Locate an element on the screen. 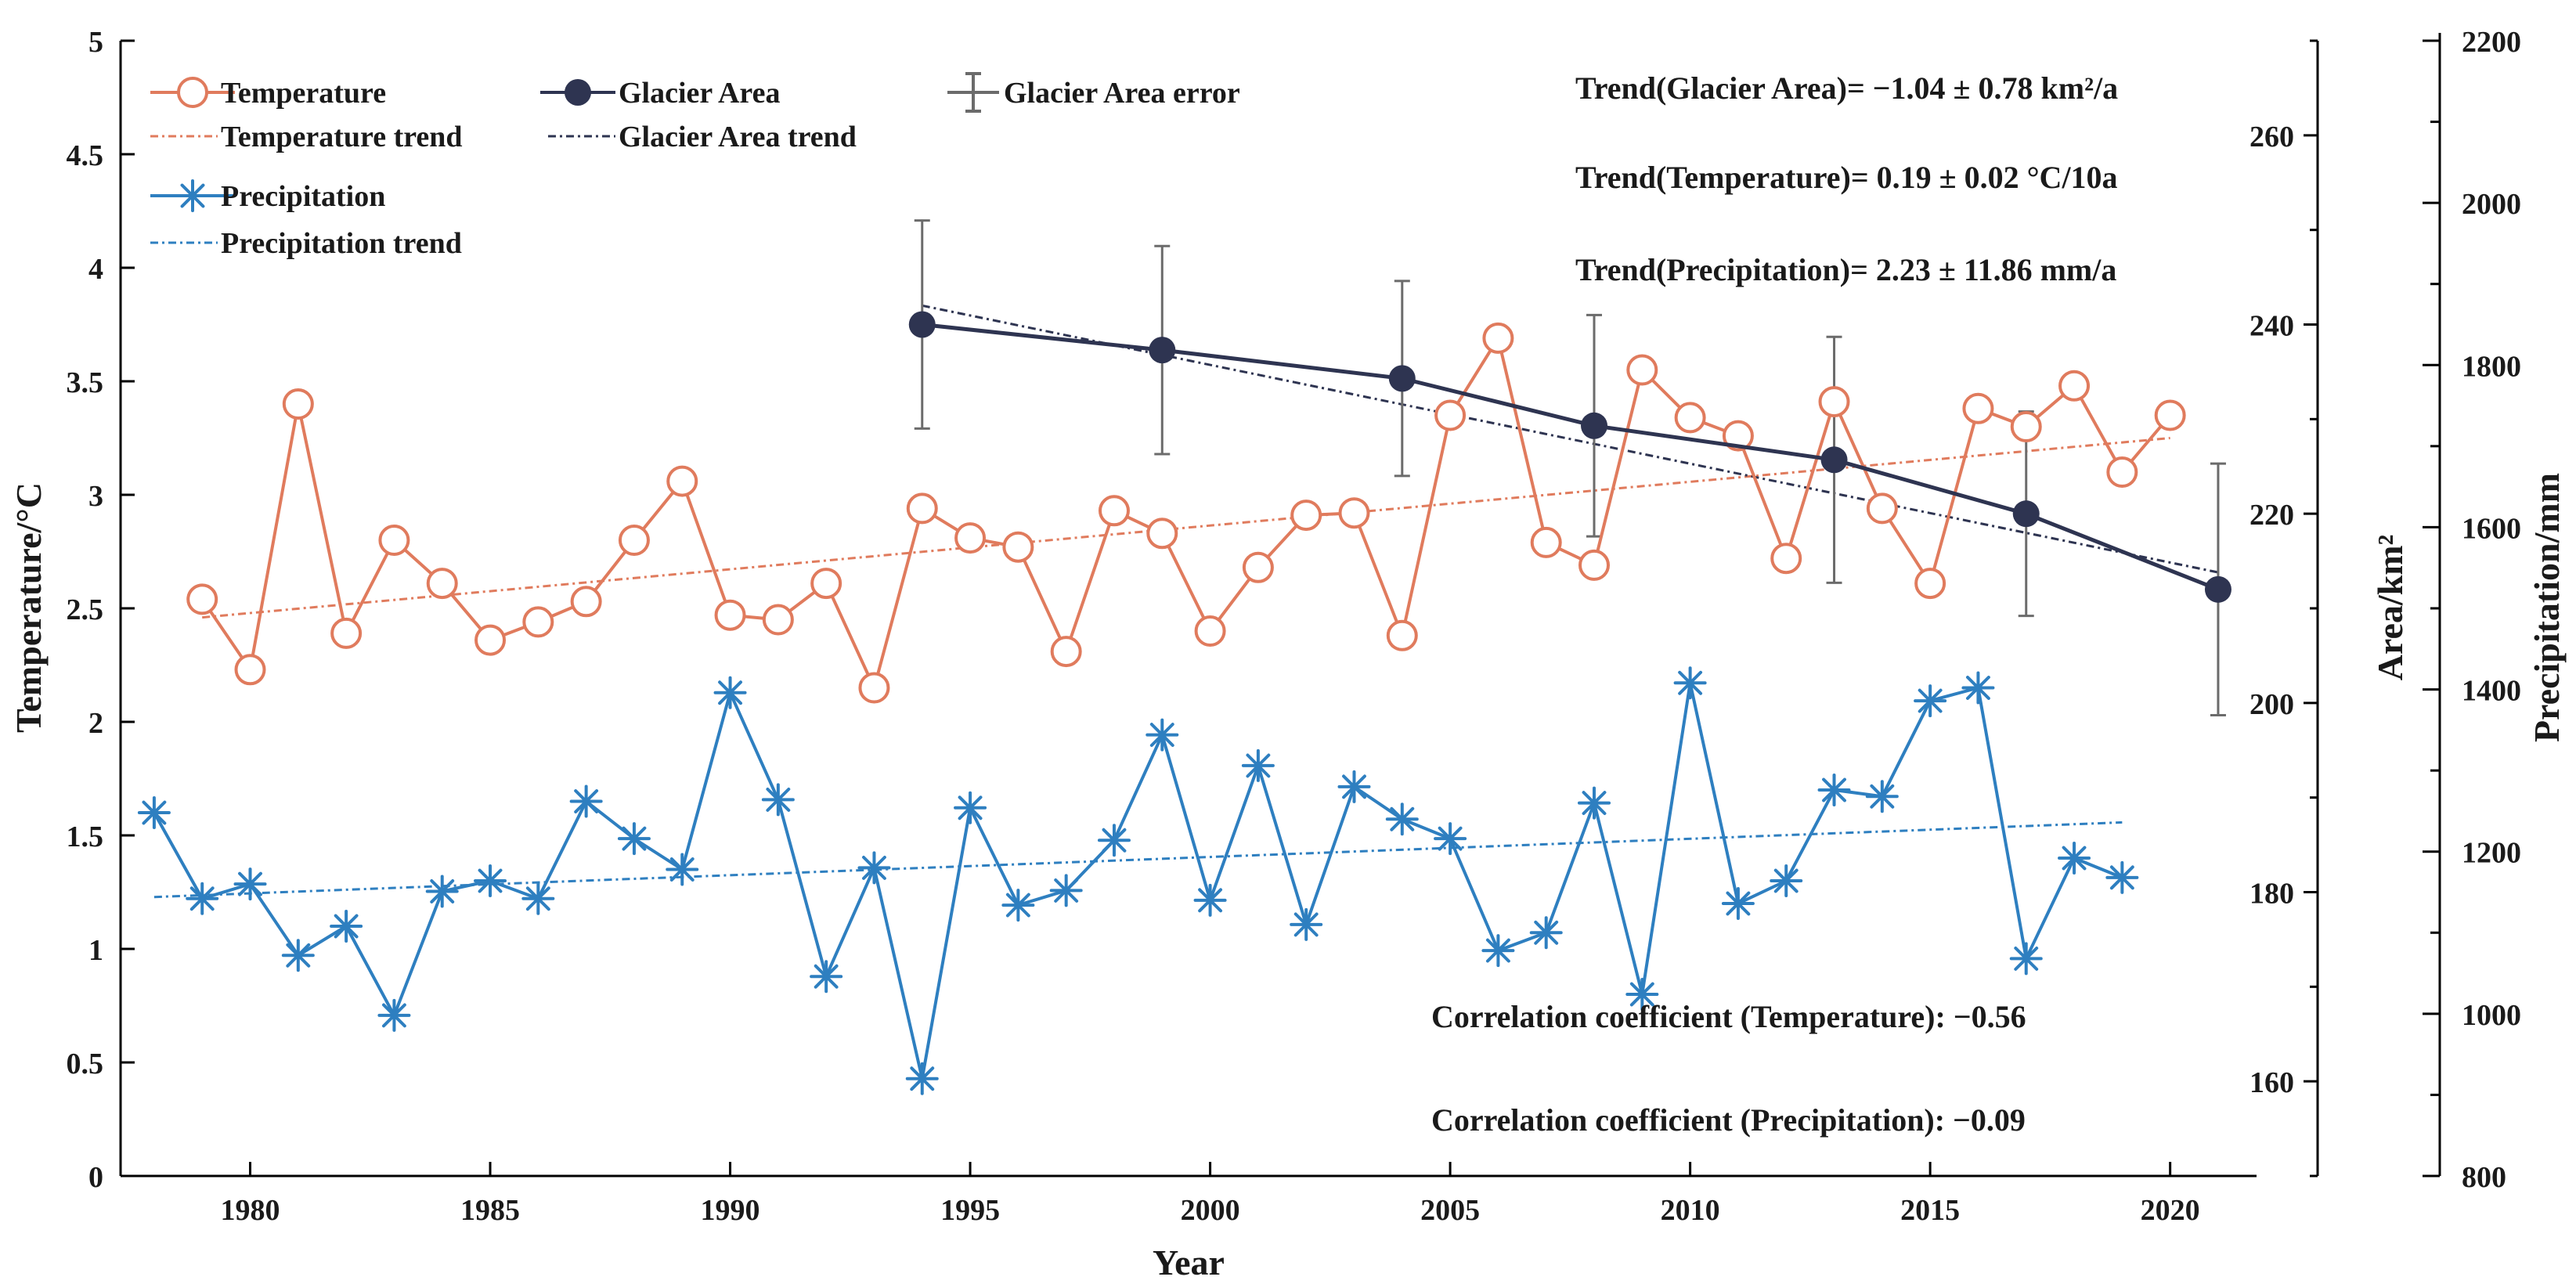 This screenshot has width=2576, height=1284. x-tick-label-1980: 1980 is located at coordinates (250, 1210).